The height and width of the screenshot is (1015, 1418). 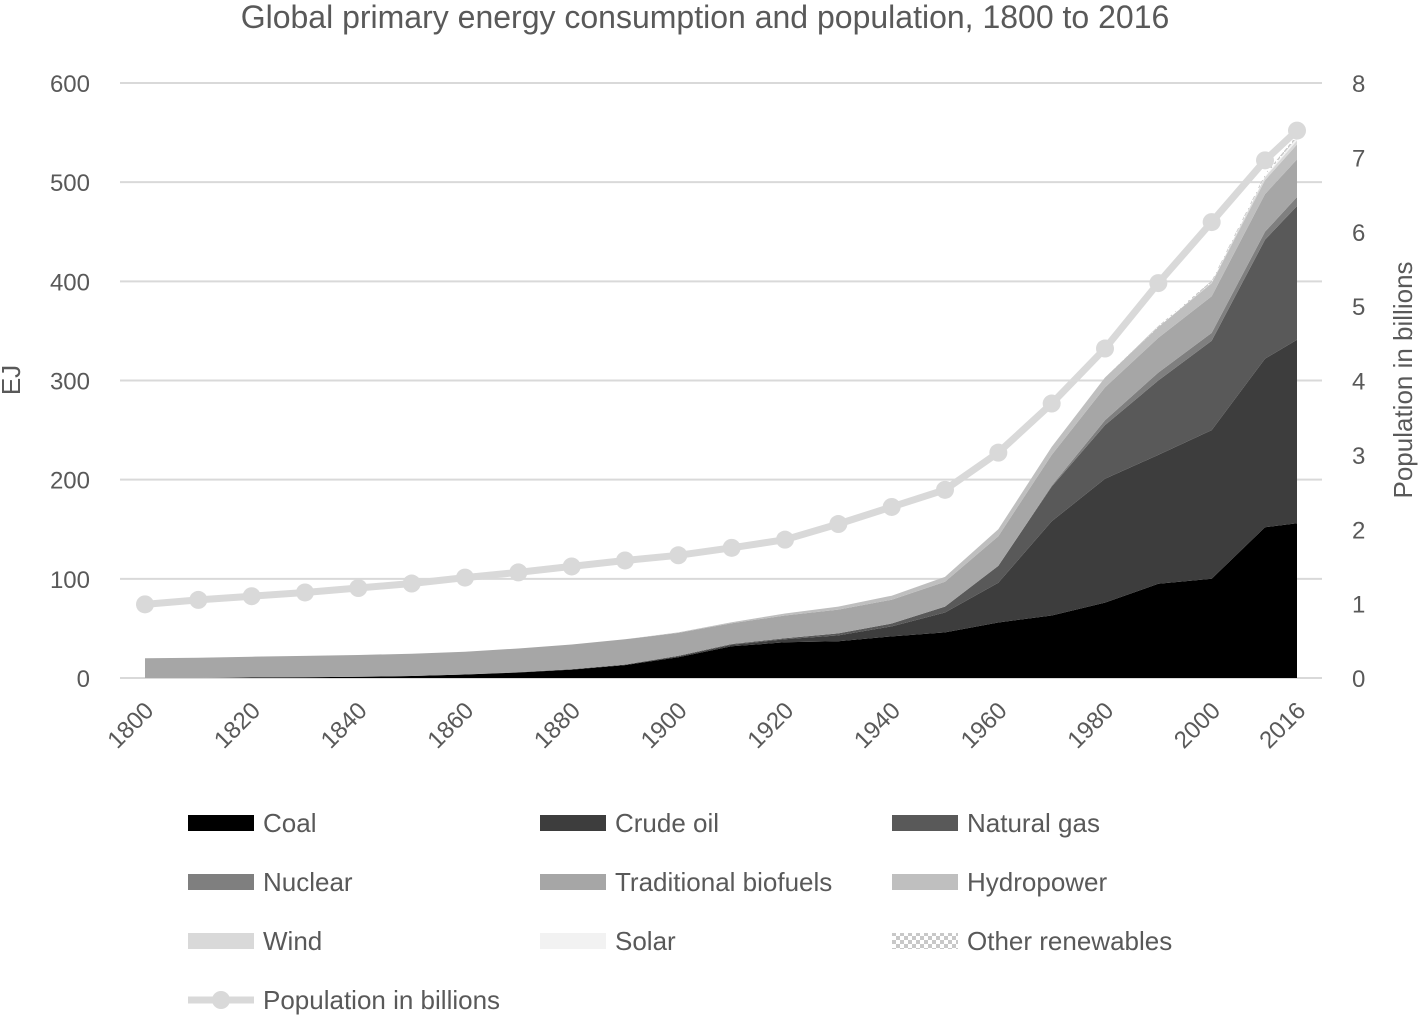 I want to click on legend-swatch-wind, so click(x=221, y=941).